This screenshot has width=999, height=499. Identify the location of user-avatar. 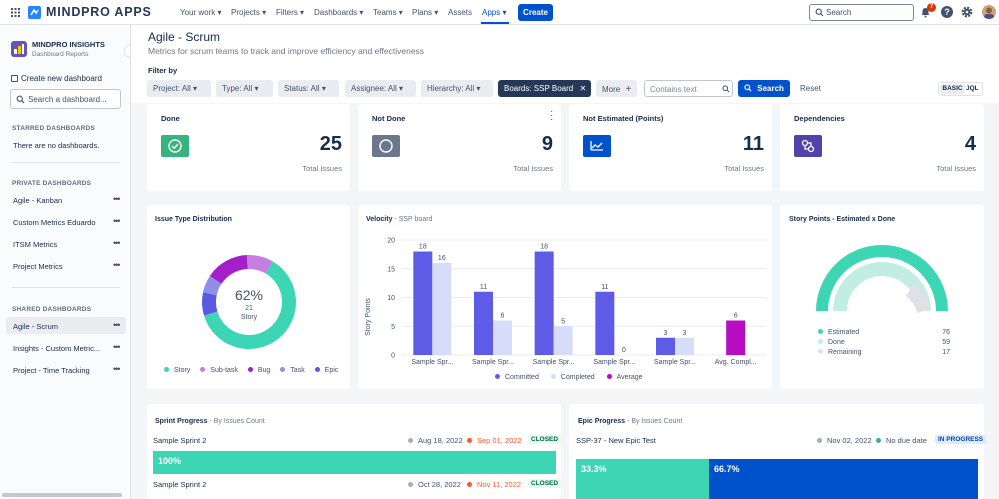
(989, 12).